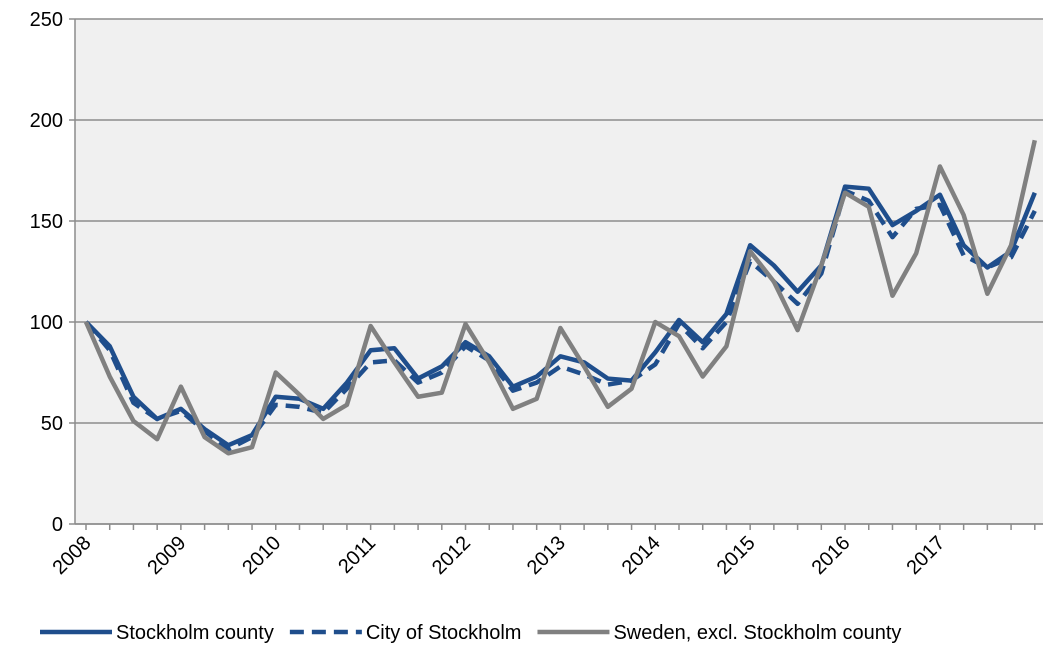  Describe the element at coordinates (451, 555) in the screenshot. I see `x-tick-label: 2012` at that location.